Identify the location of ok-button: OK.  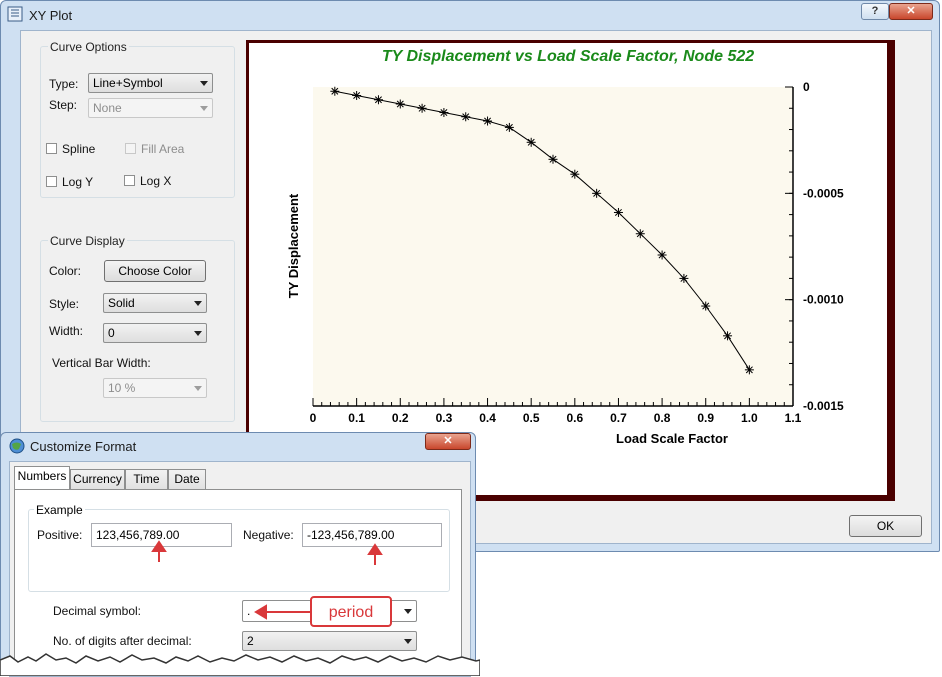
(885, 526).